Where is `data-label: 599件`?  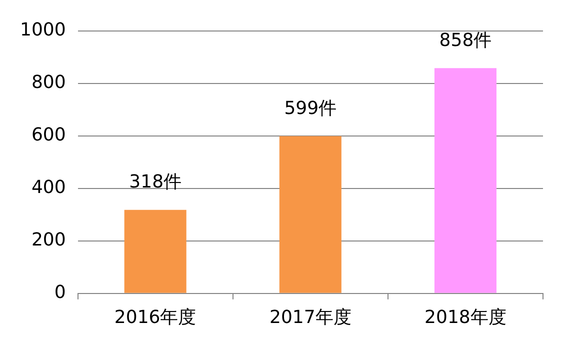 data-label: 599件 is located at coordinates (310, 108).